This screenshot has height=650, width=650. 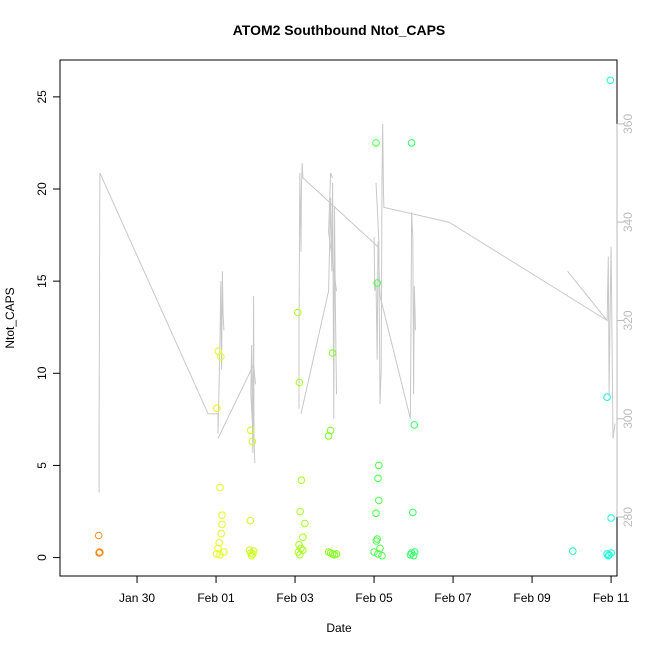 I want to click on y-tick-label: 25, so click(x=42, y=97).